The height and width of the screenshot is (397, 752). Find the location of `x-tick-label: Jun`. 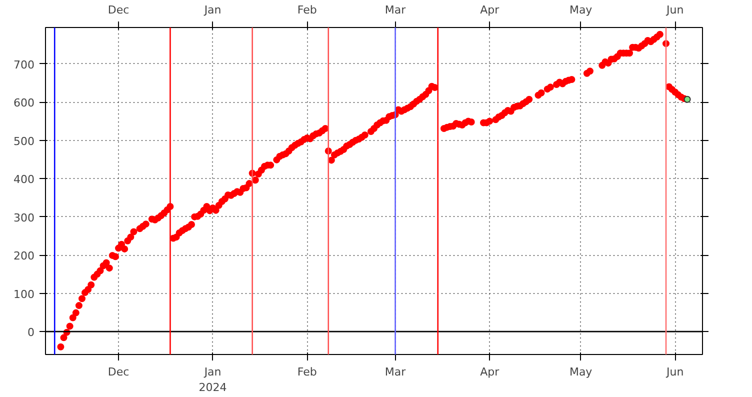

x-tick-label: Jun is located at coordinates (675, 372).